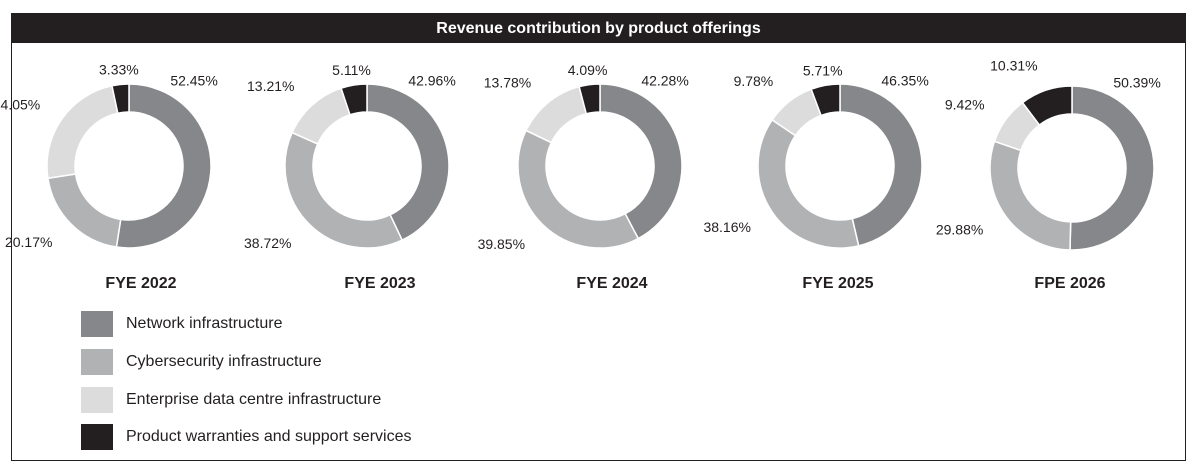 The height and width of the screenshot is (474, 1200). Describe the element at coordinates (664, 80) in the screenshot. I see `data-label: 42.28%` at that location.